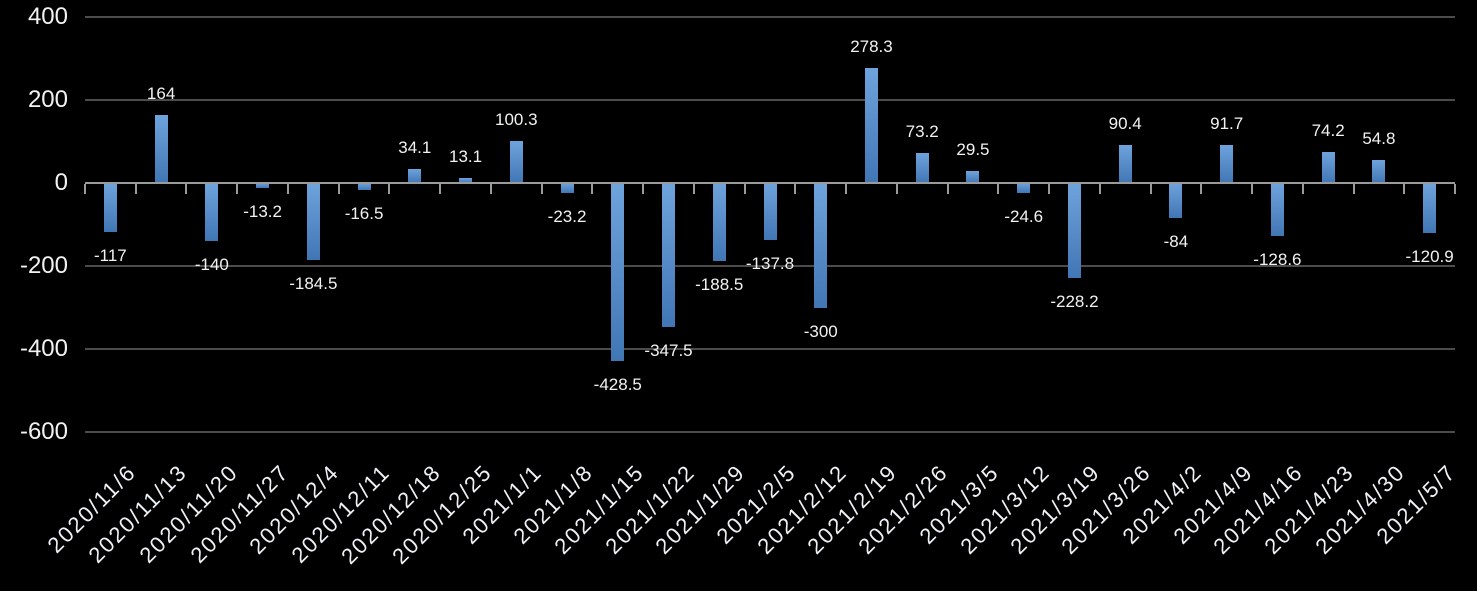  What do you see at coordinates (313, 283) in the screenshot?
I see `data-label: -184.5` at bounding box center [313, 283].